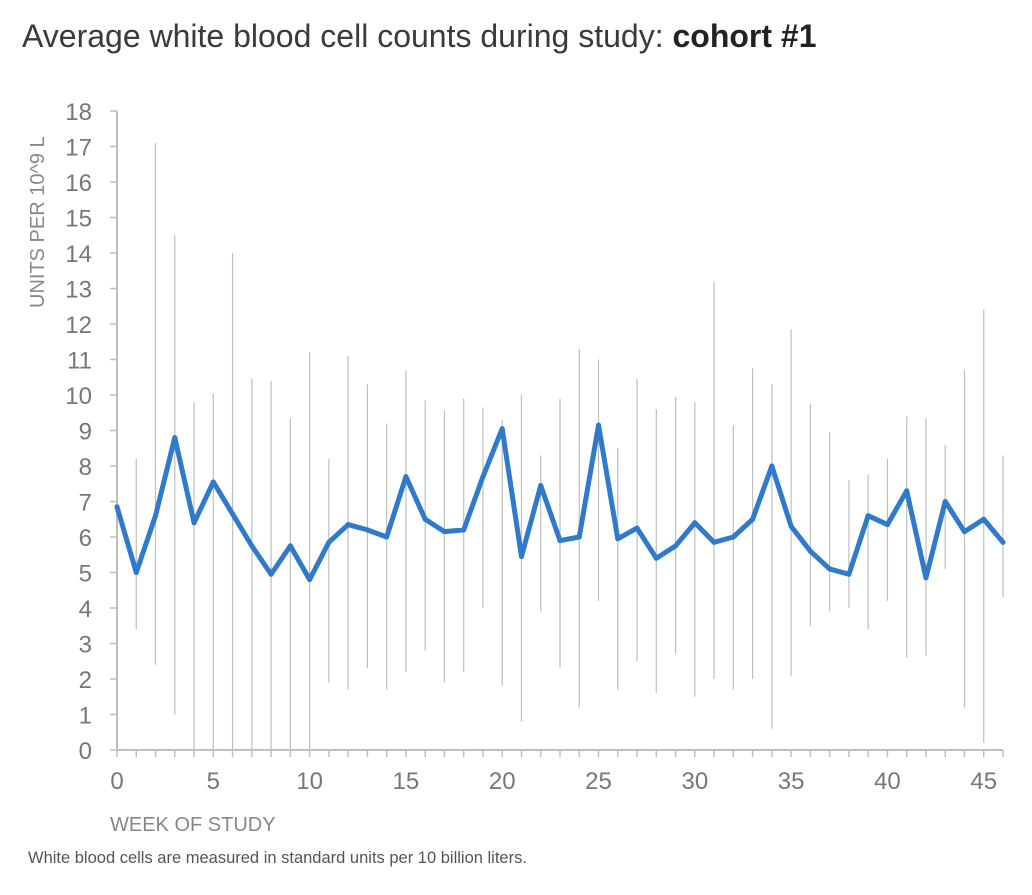 The image size is (1032, 895). What do you see at coordinates (791, 781) in the screenshot?
I see `x-tick-label: 35` at bounding box center [791, 781].